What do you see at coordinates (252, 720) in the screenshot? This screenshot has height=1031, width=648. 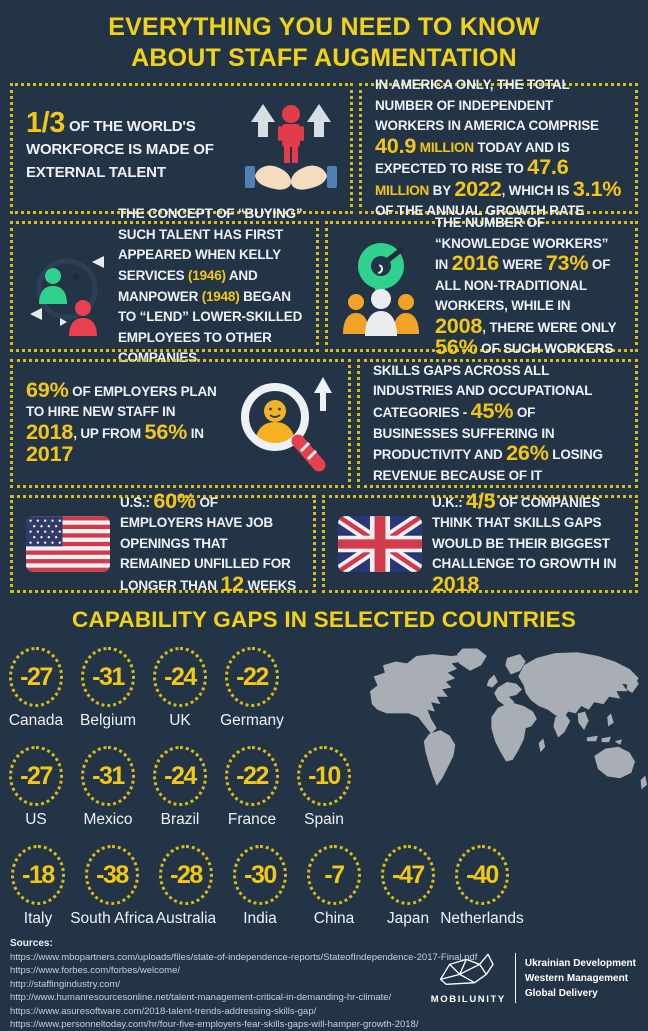 I see `gap-country-label: Germany` at bounding box center [252, 720].